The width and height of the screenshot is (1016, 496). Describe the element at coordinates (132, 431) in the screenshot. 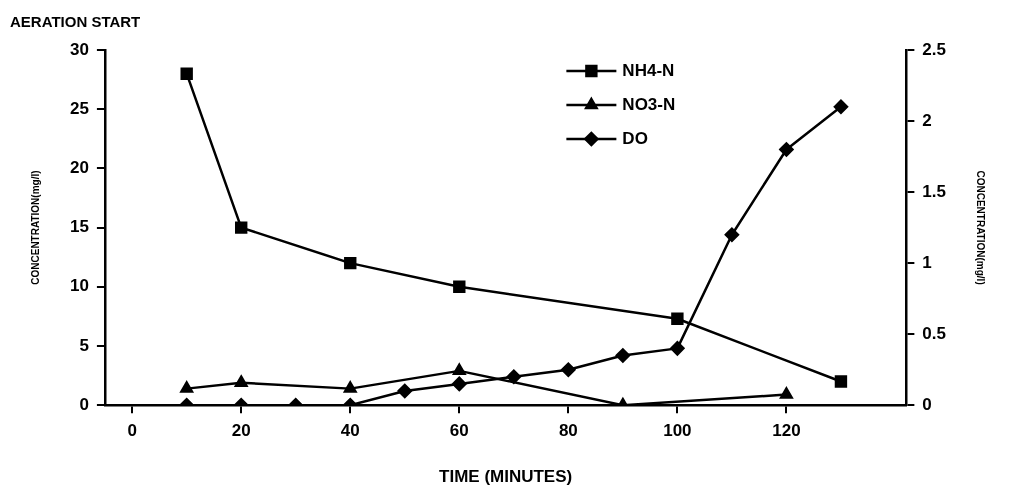

I see `x-tick-label: 0` at that location.